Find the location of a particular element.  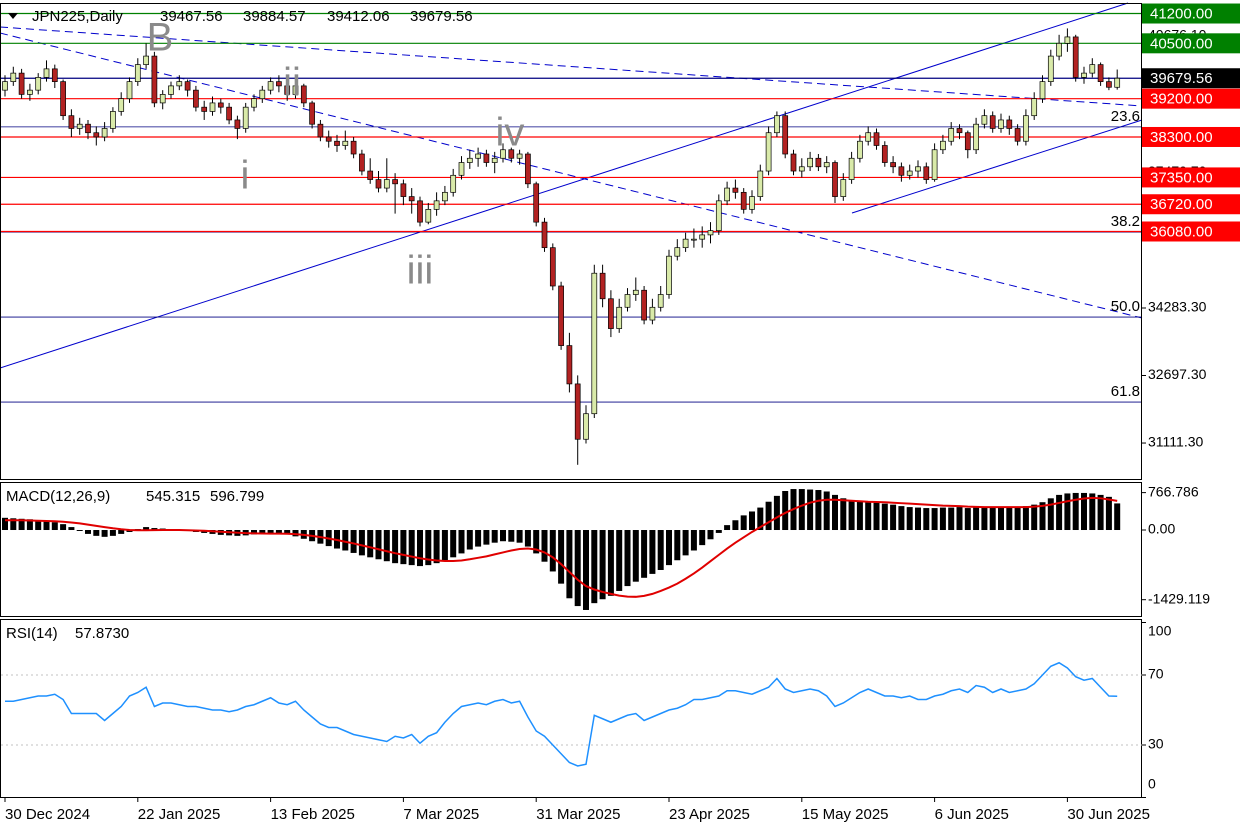

price-label: 39200.00 is located at coordinates (1181, 99).